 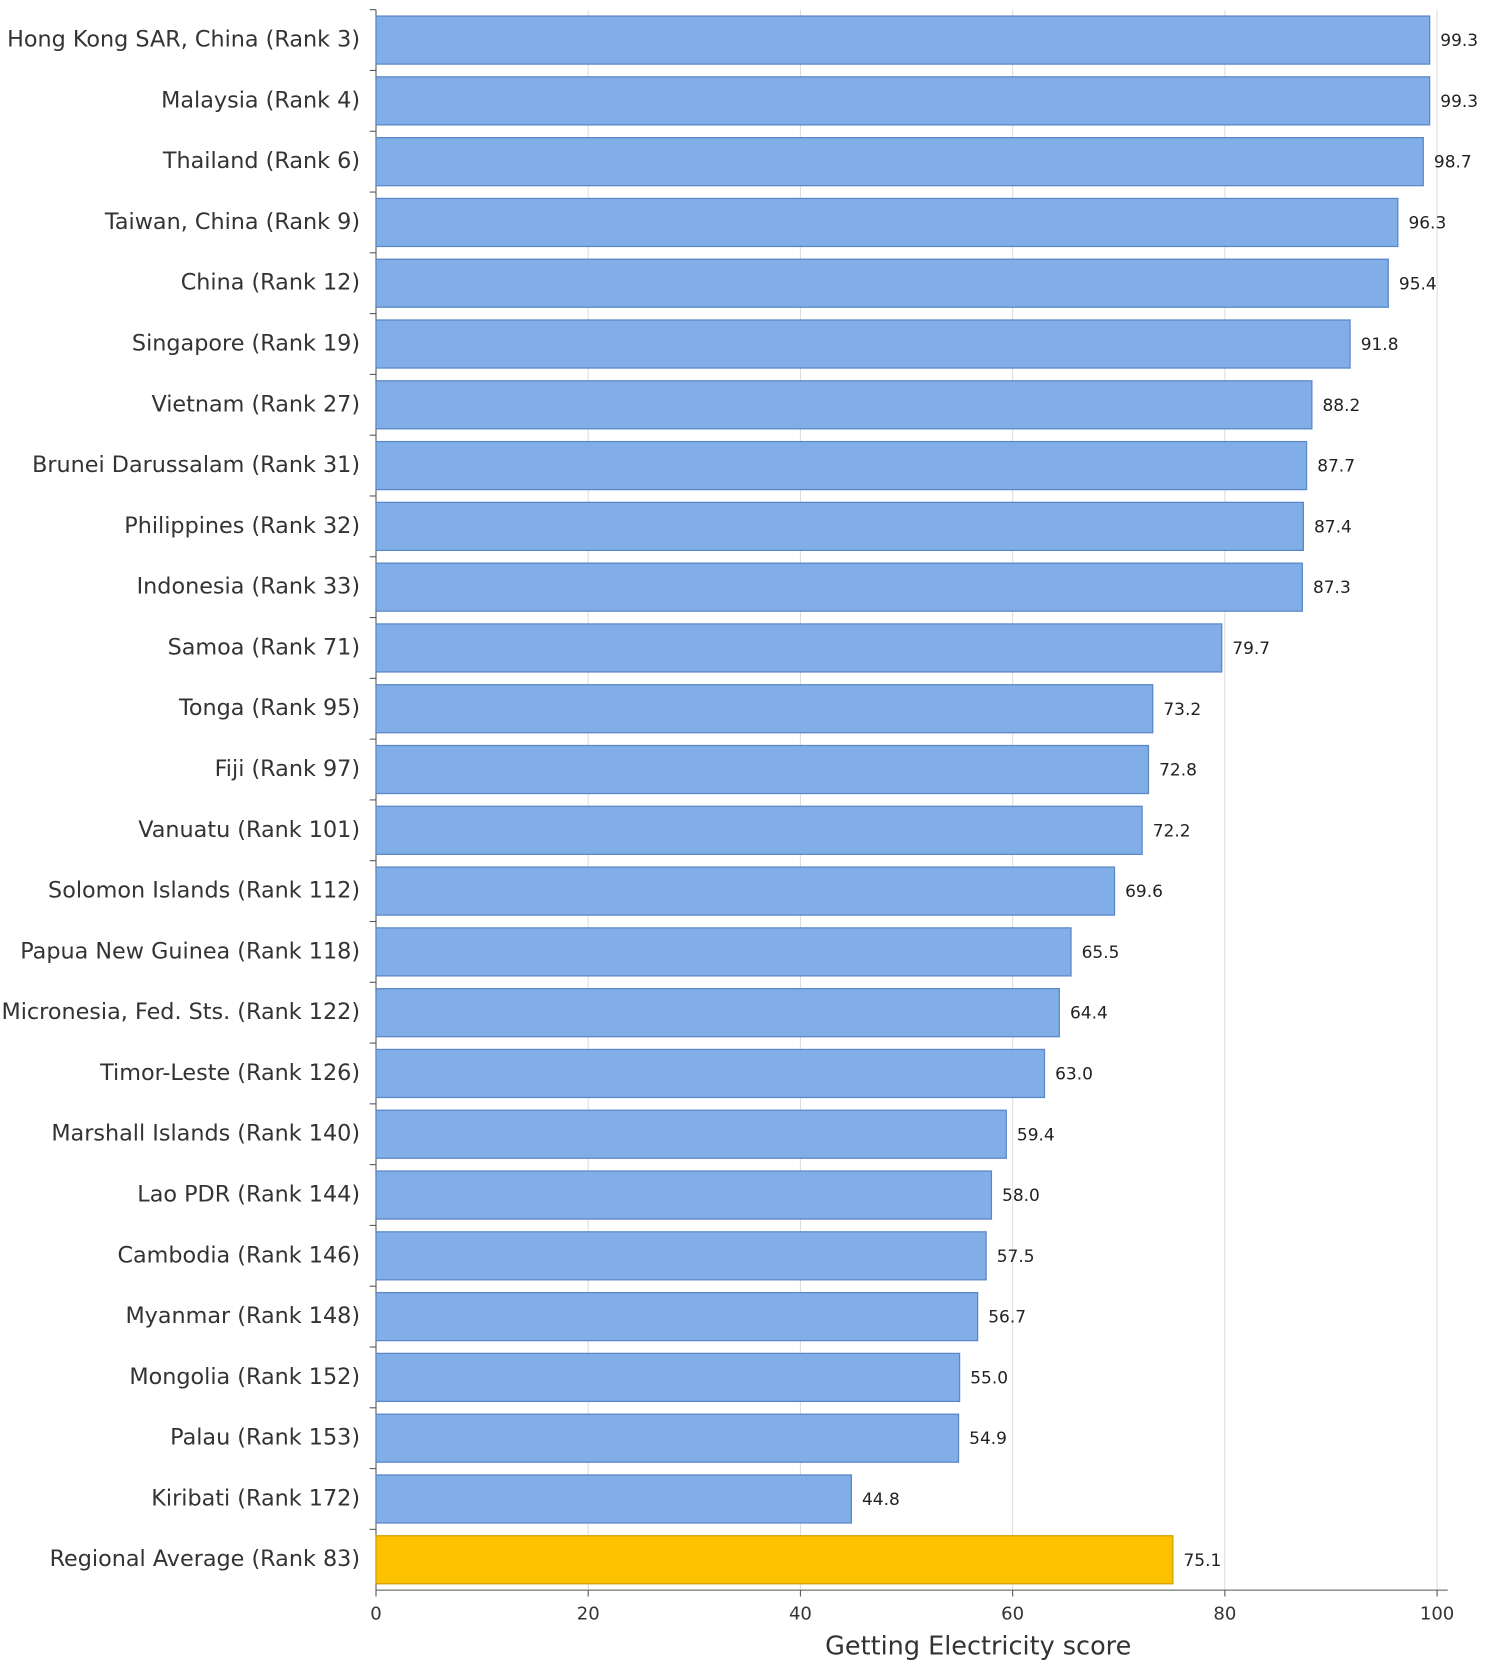 I want to click on y-tick-label: Philippines (Rank 32), so click(x=242, y=526).